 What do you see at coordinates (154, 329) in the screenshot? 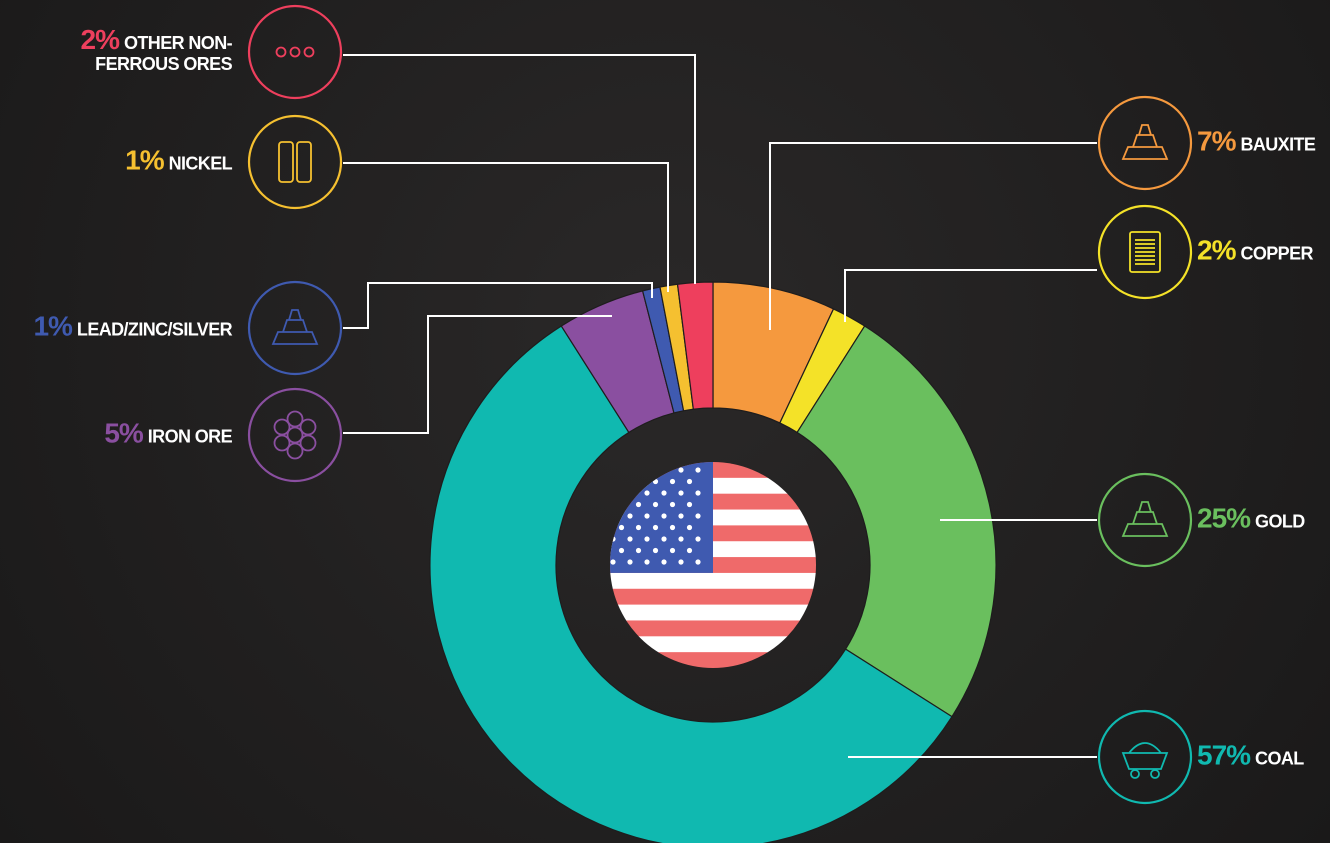
I see `category-label: LEAD/ZINC/SILVER` at bounding box center [154, 329].